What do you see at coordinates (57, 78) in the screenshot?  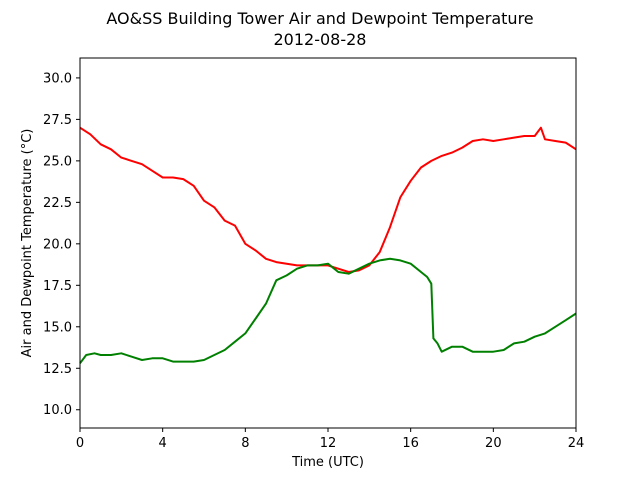 I see `y-tick-label: 30.0` at bounding box center [57, 78].